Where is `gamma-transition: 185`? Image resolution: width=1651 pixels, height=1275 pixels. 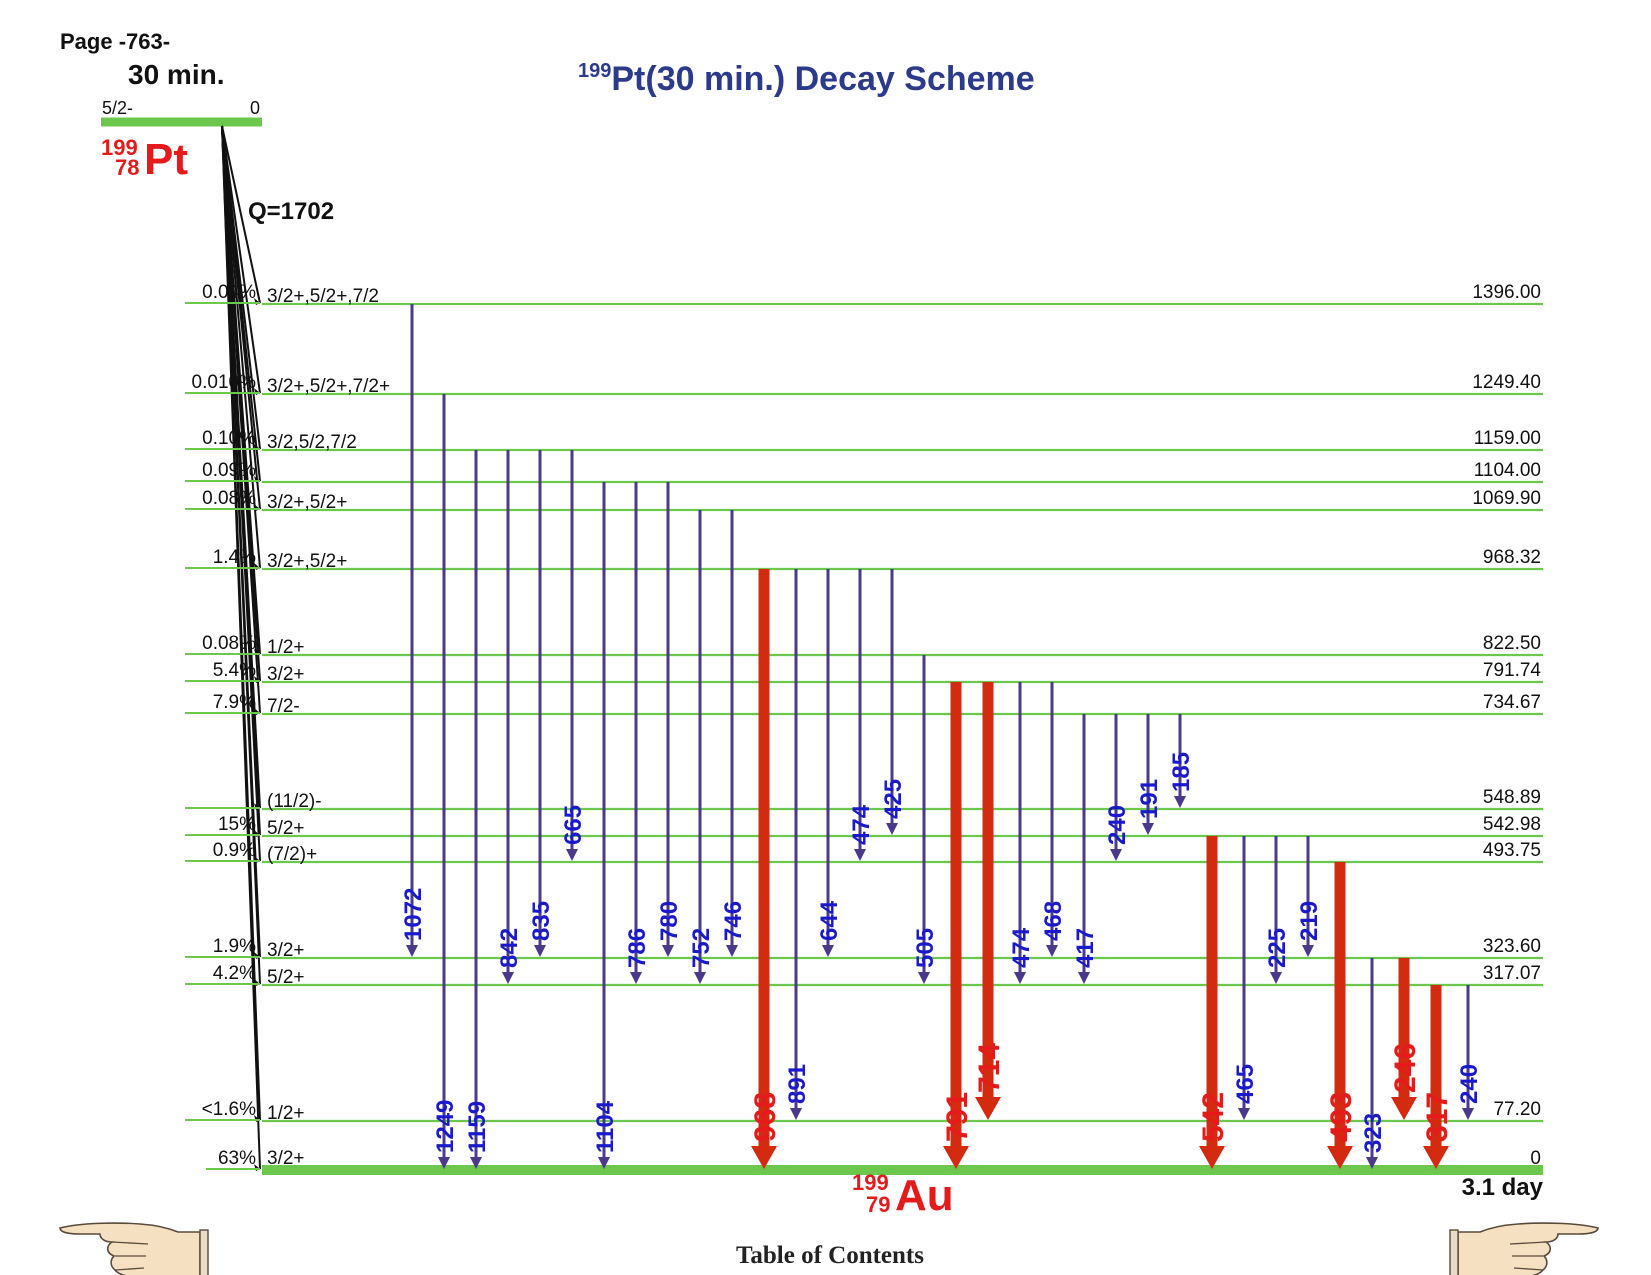
gamma-transition: 185 is located at coordinates (1181, 761).